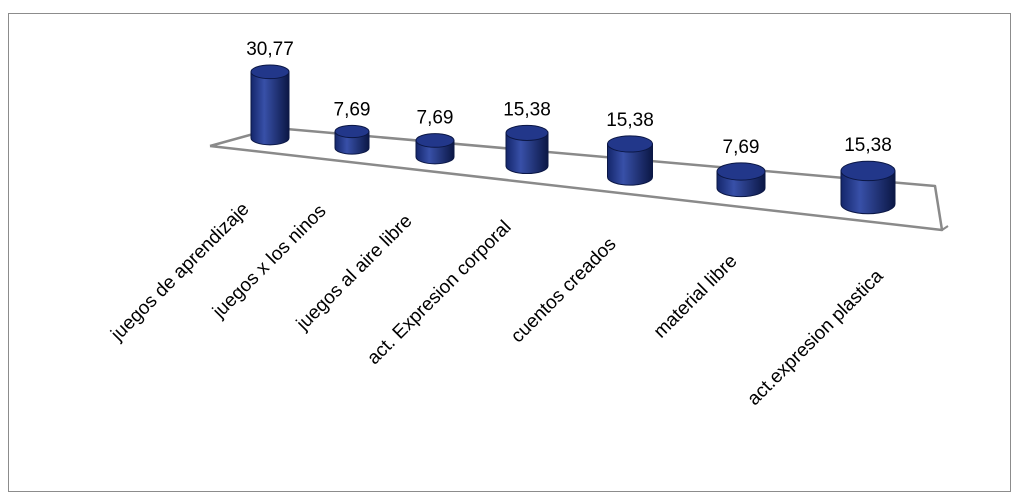 Image resolution: width=1019 pixels, height=494 pixels. I want to click on data-label-2: 7,69, so click(435, 118).